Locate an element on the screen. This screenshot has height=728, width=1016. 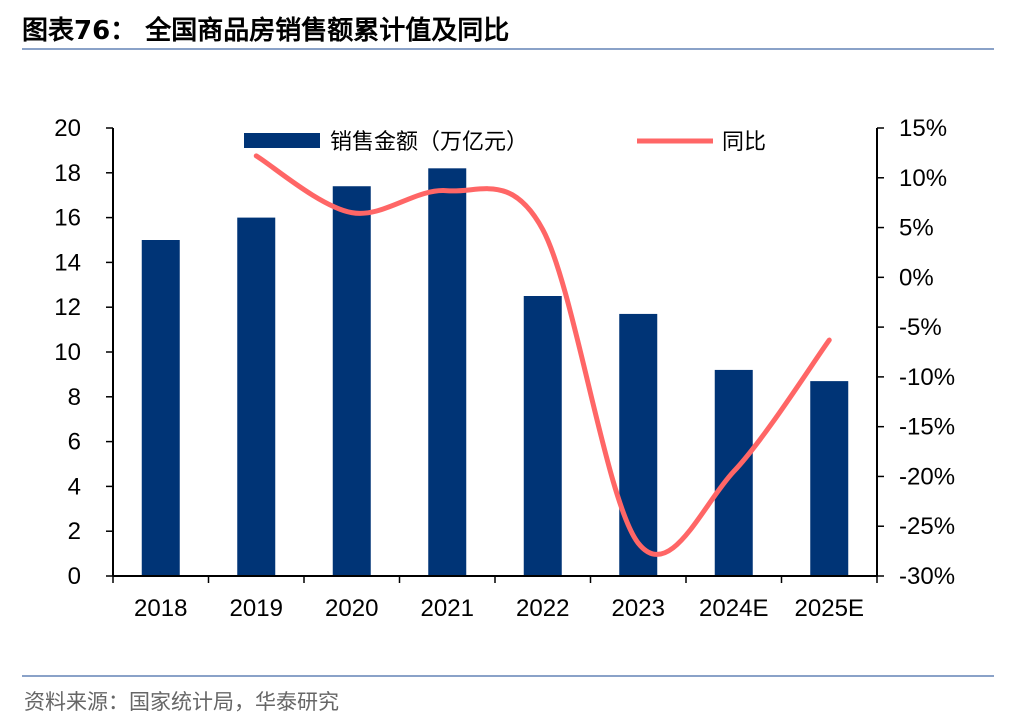
bar-2023 is located at coordinates (638, 444).